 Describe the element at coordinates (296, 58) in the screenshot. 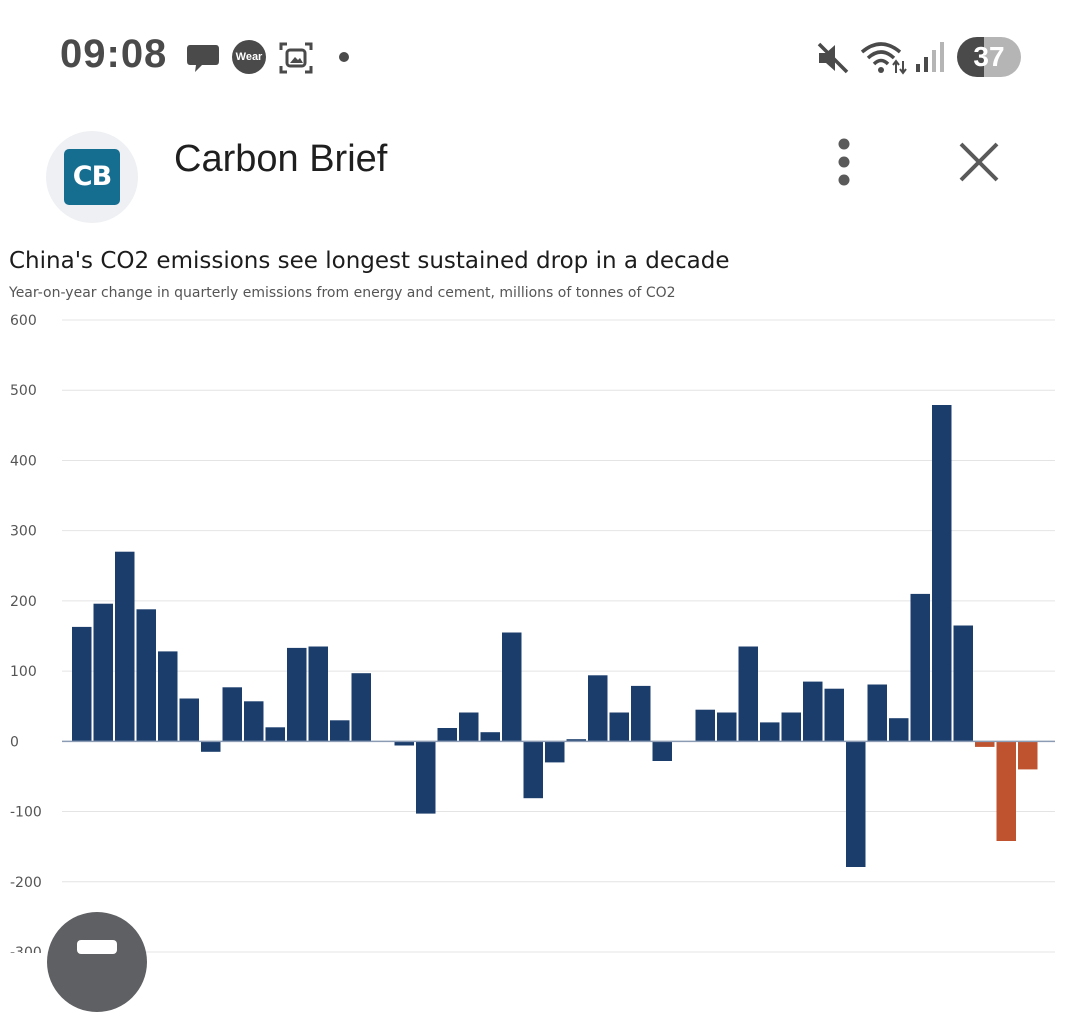

I see `screenshot-icon` at that location.